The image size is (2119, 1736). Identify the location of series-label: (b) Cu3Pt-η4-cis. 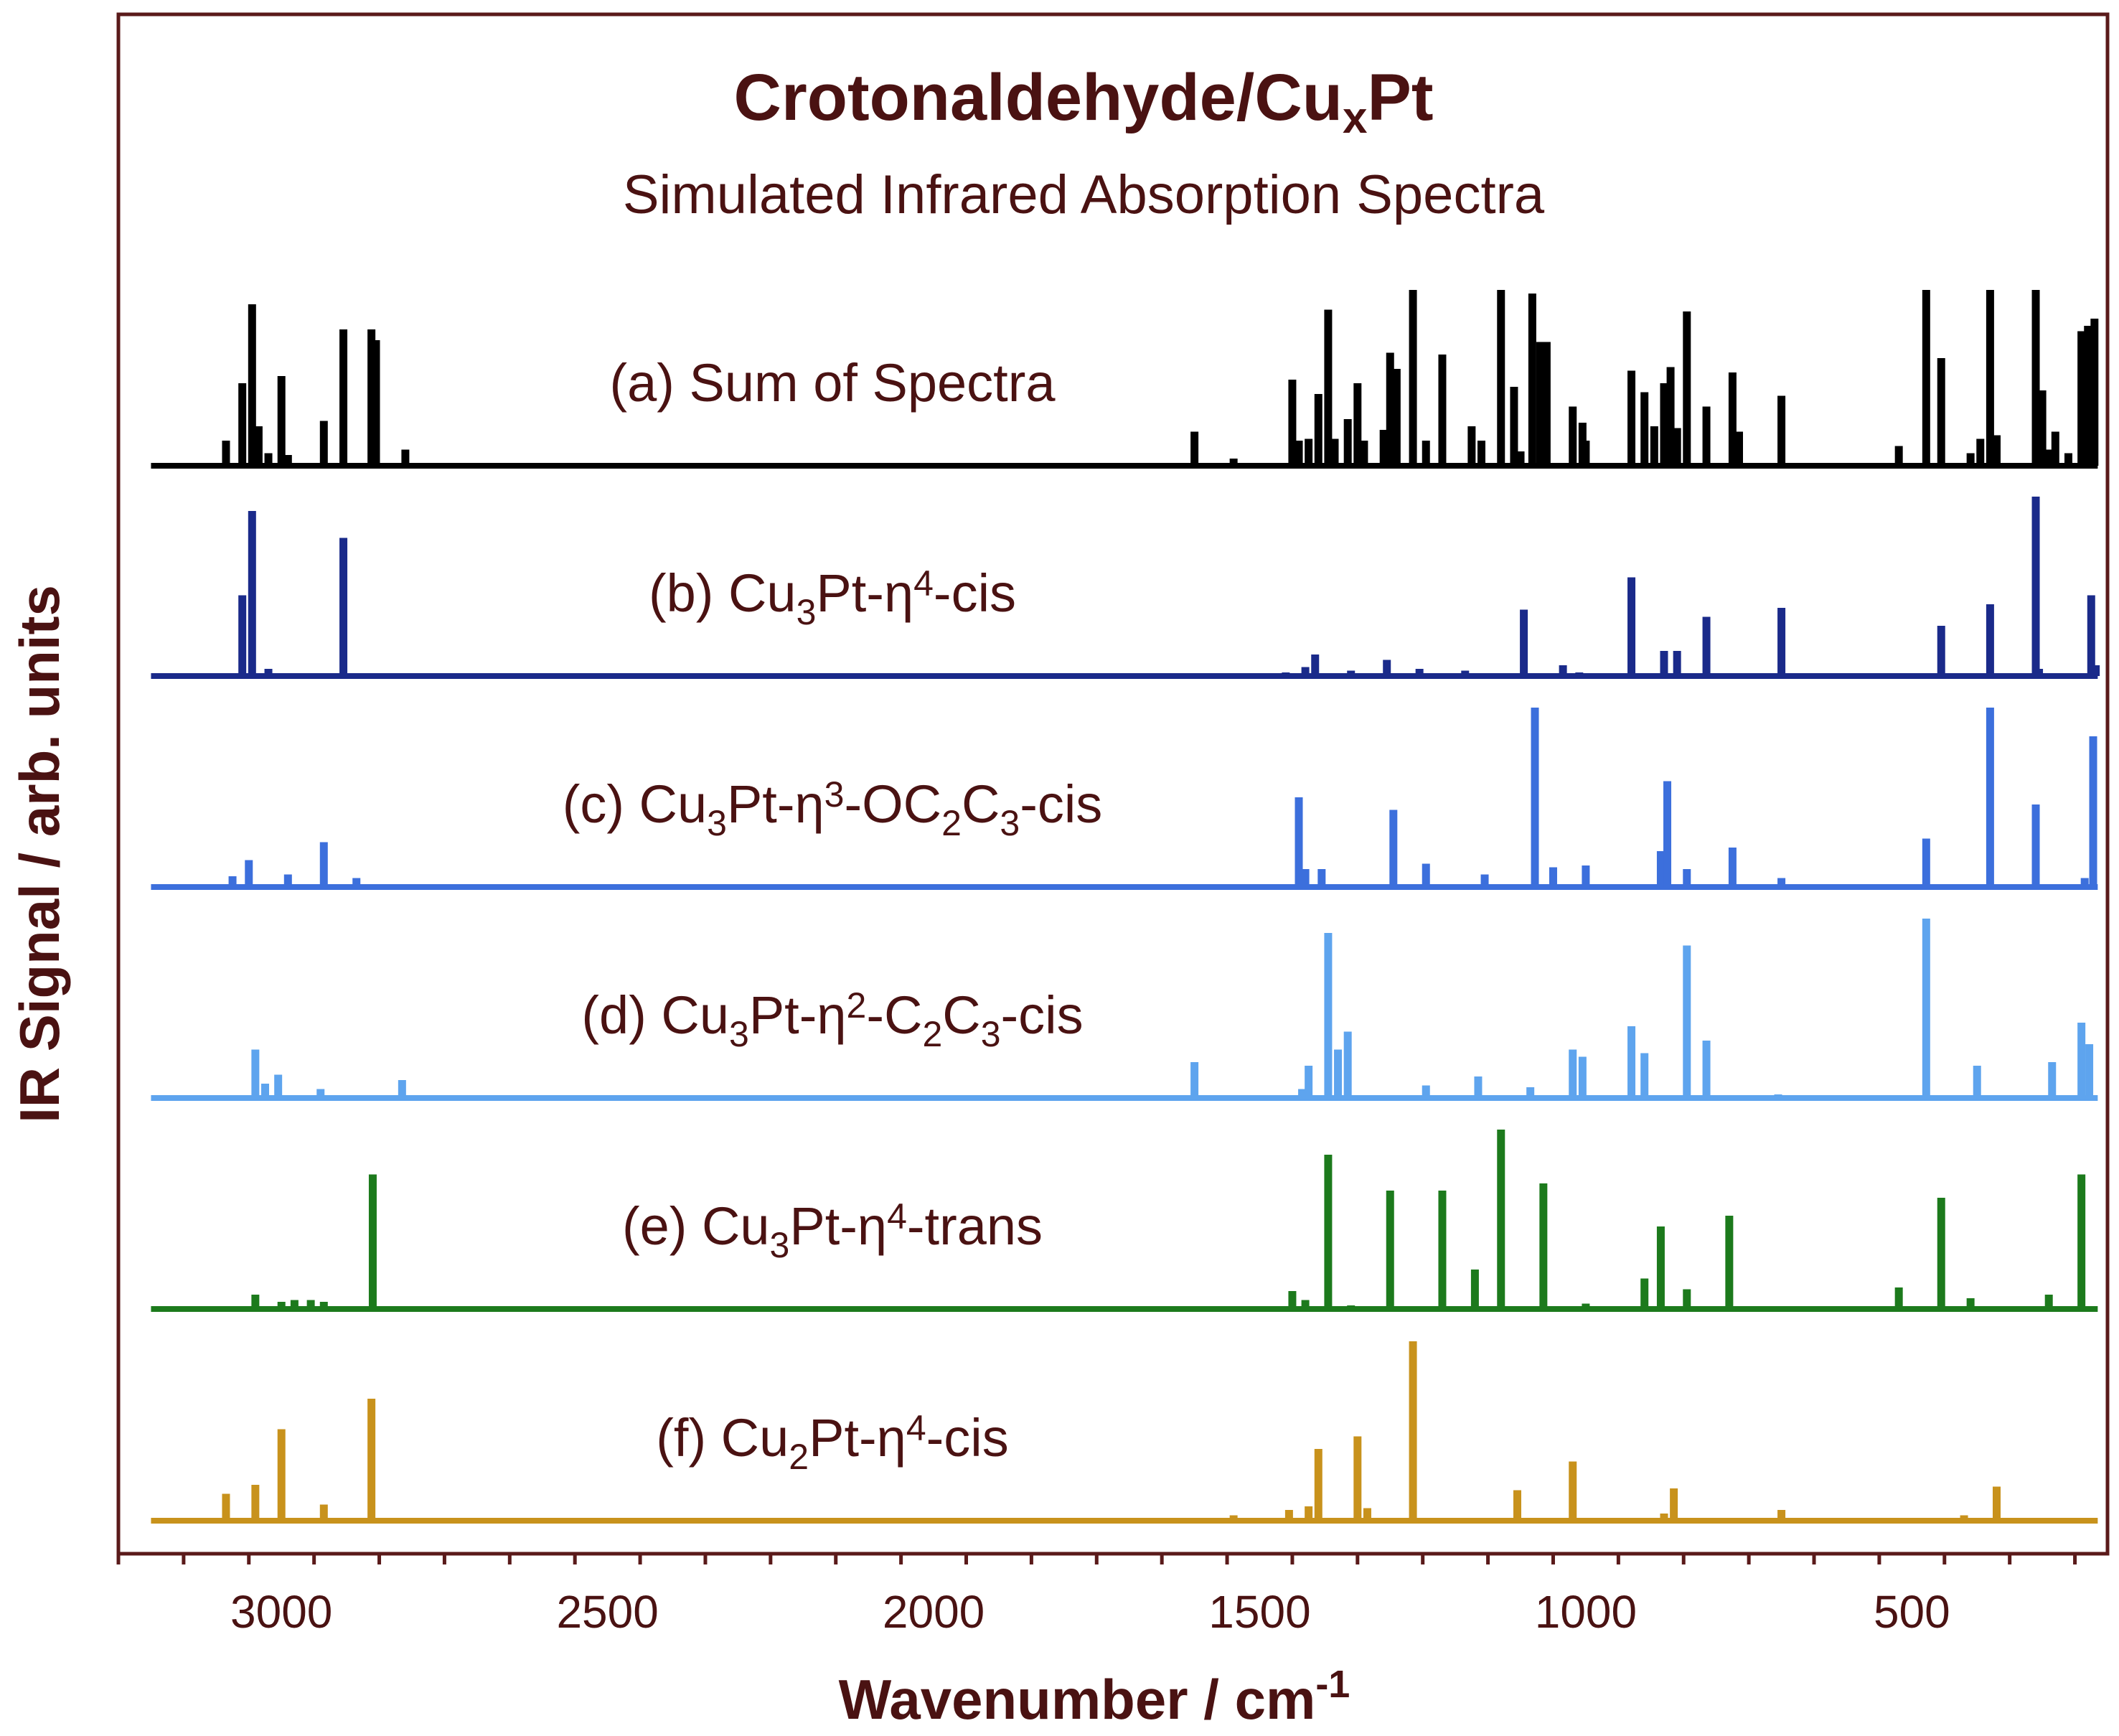
(832, 597).